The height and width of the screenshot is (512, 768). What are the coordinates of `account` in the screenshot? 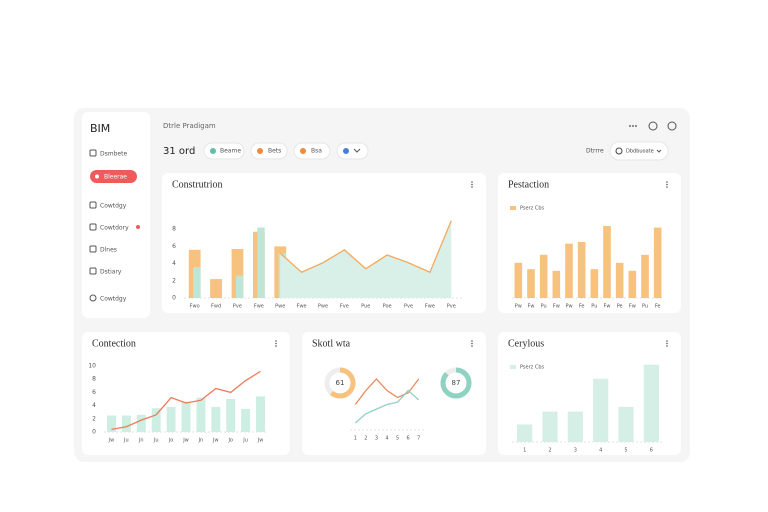 It's located at (639, 151).